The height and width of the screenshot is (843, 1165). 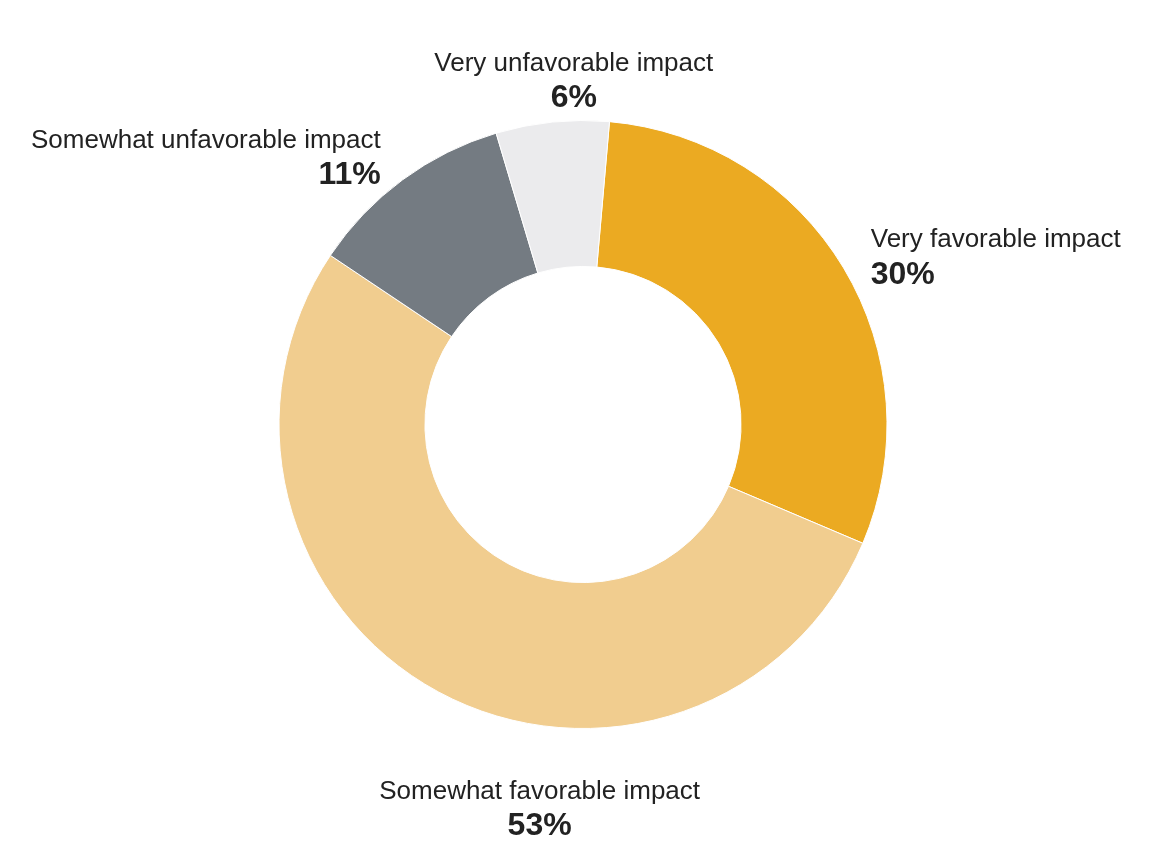 What do you see at coordinates (540, 789) in the screenshot?
I see `slice-label: Somewhat favorable impact` at bounding box center [540, 789].